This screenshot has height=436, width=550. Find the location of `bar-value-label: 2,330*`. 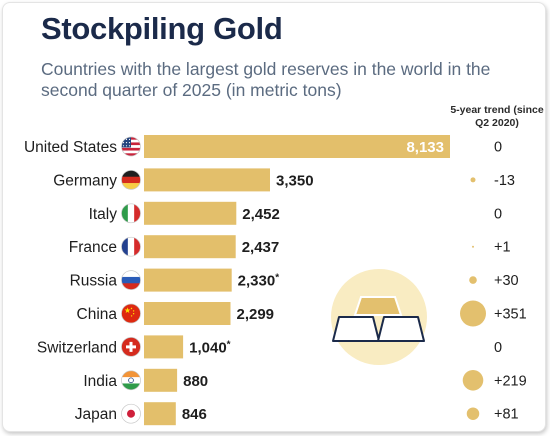

bar-value-label: 2,330* is located at coordinates (259, 281).